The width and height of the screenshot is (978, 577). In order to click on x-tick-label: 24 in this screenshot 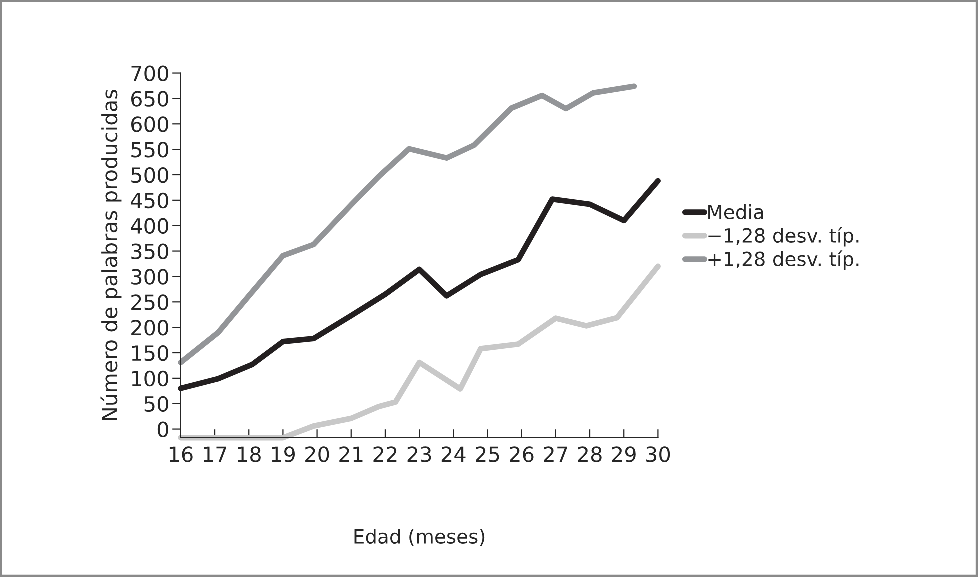, I will do `click(454, 454)`.